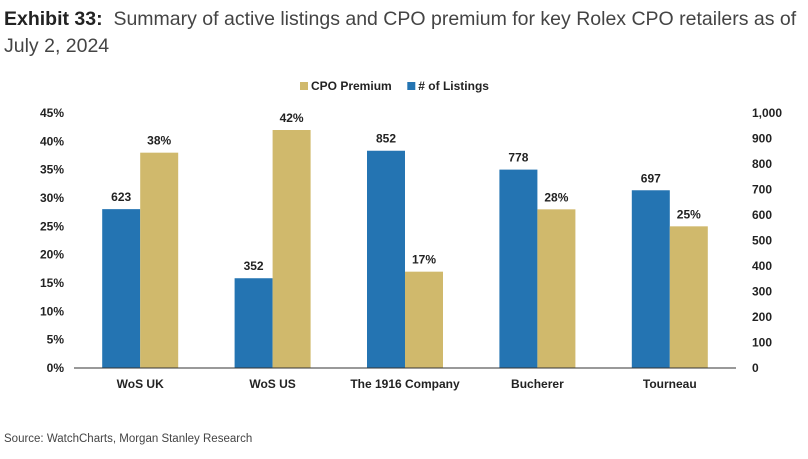  What do you see at coordinates (405, 384) in the screenshot?
I see `x-tick-label-3: The 1916 Company` at bounding box center [405, 384].